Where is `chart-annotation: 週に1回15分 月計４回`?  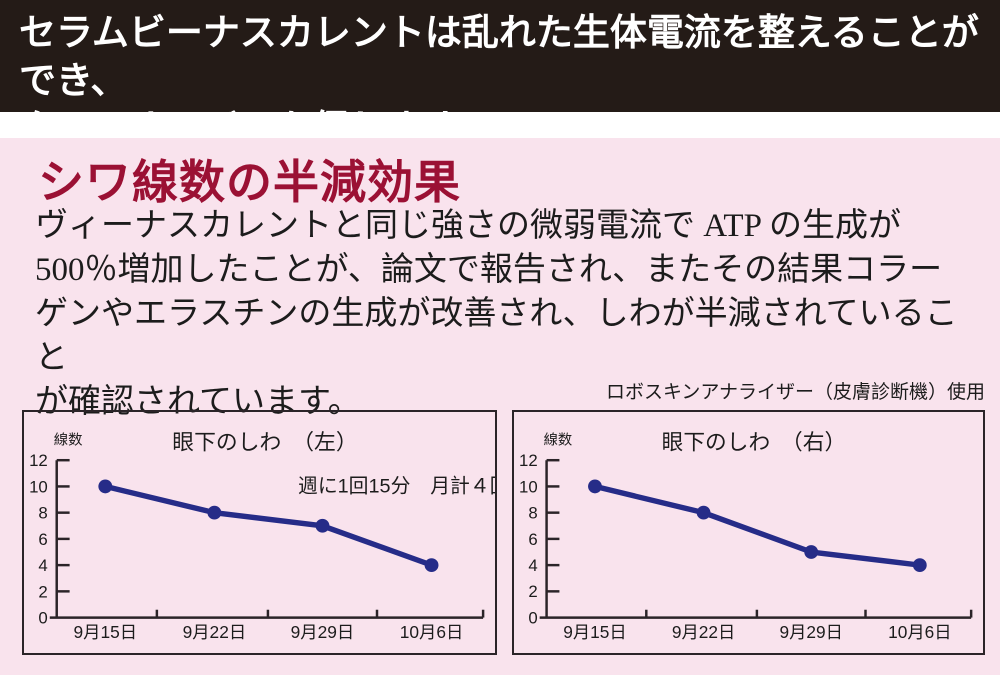 chart-annotation: 週に1回15分 月計４回 is located at coordinates (396, 487).